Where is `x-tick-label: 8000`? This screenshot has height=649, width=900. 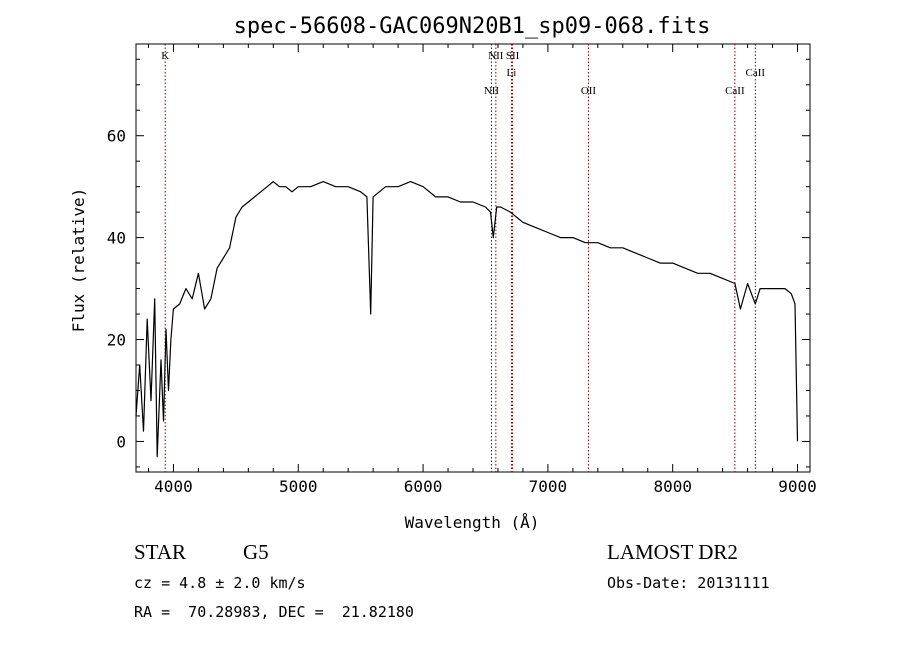
x-tick-label: 8000 is located at coordinates (672, 486).